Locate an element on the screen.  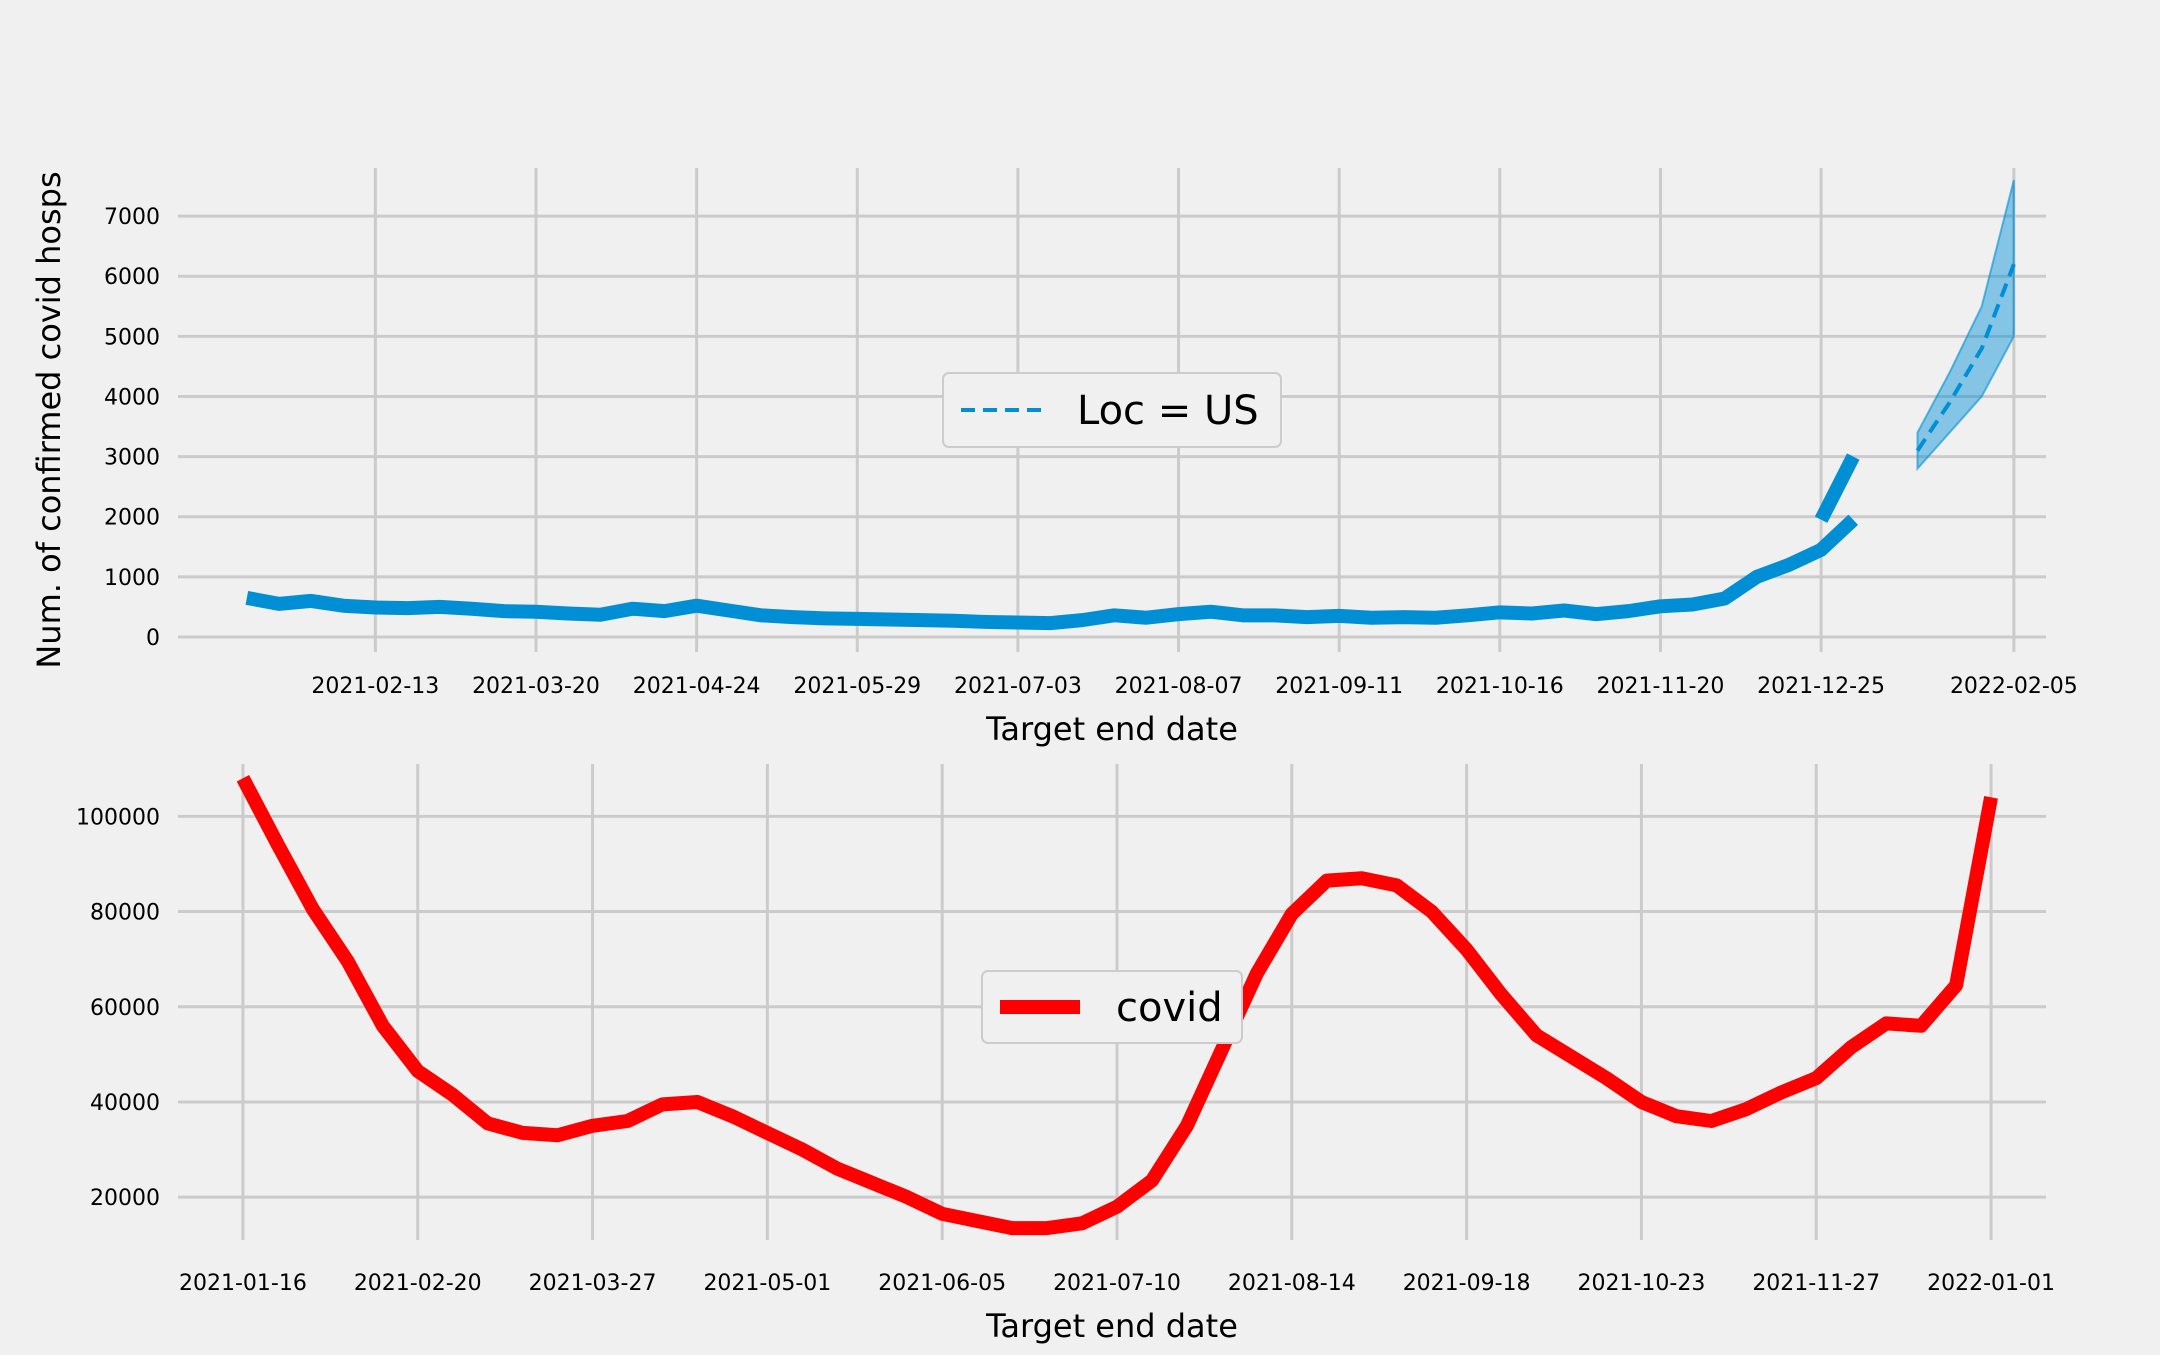
y-tick-label: 1000 is located at coordinates (132, 578).